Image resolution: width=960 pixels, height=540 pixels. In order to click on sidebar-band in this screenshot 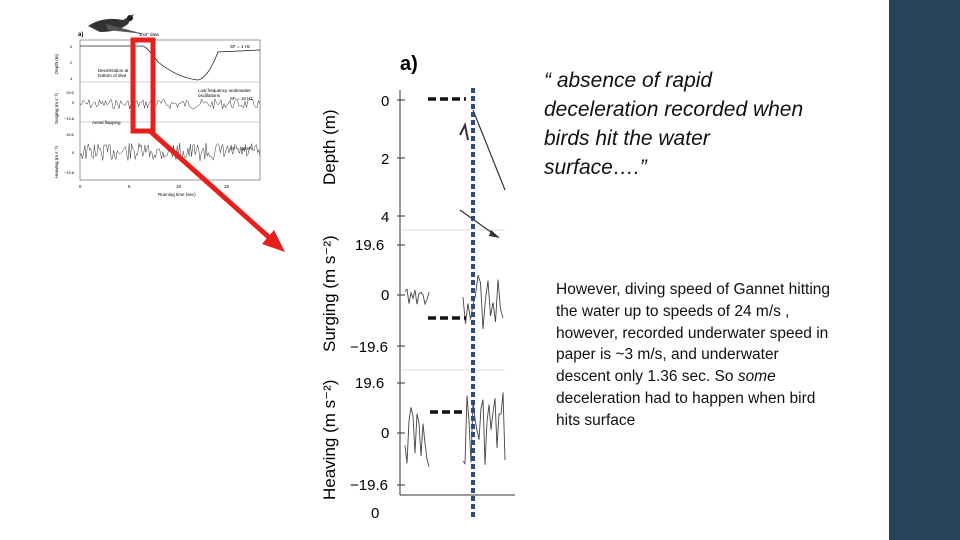, I will do `click(924, 270)`.